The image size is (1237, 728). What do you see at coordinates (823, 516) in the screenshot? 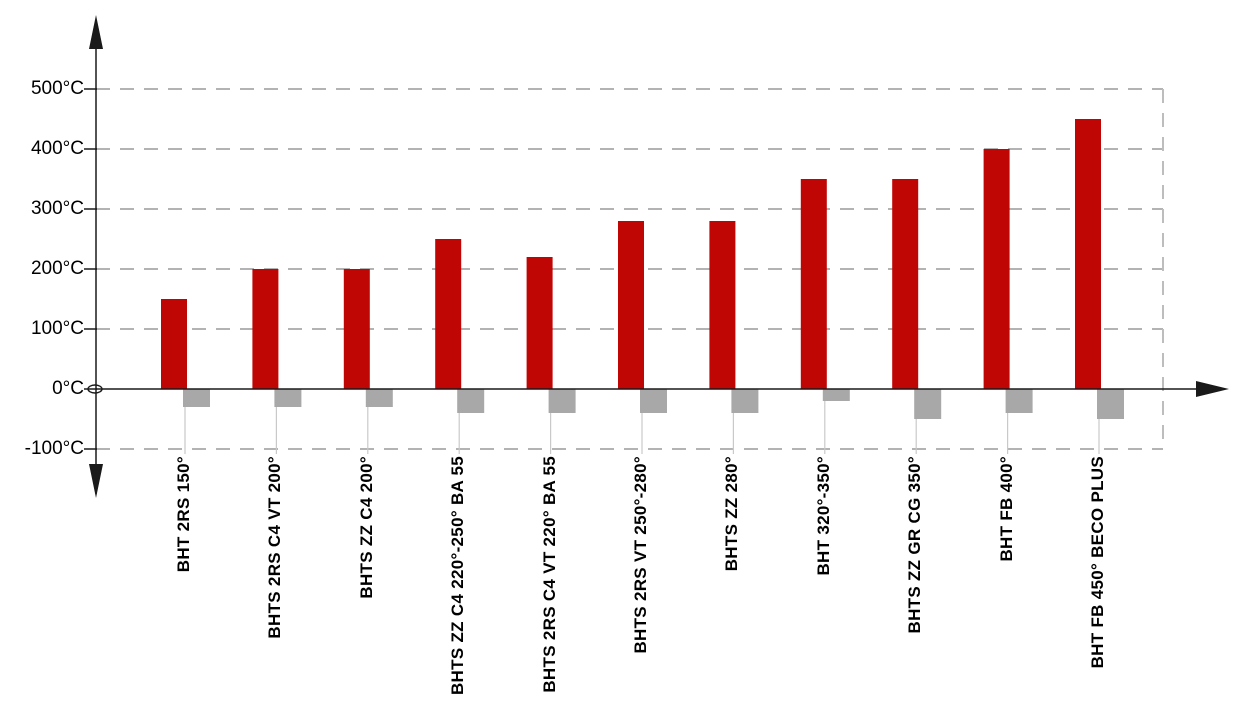
I see `category-label: BHT 320°-350°` at bounding box center [823, 516].